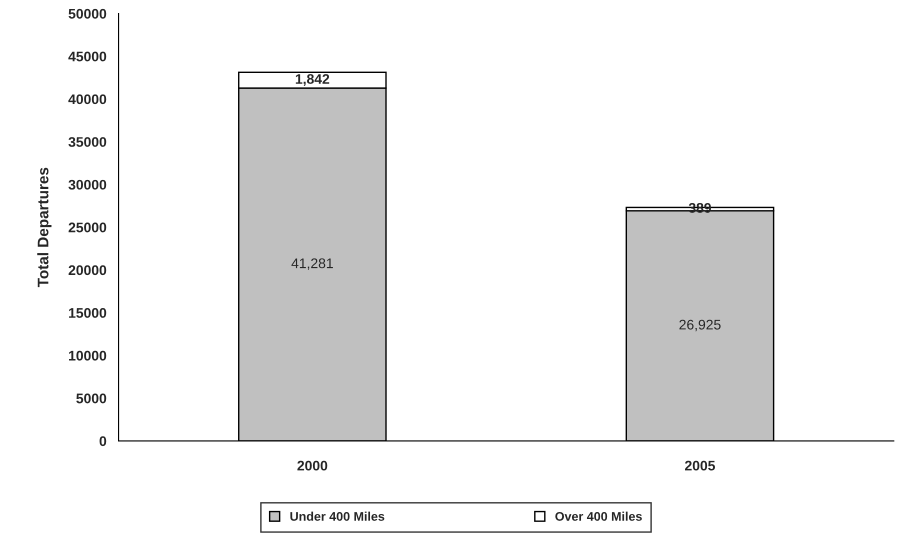 Image resolution: width=912 pixels, height=541 pixels. Describe the element at coordinates (337, 516) in the screenshot. I see `legend-label: Under 400 Miles` at that location.